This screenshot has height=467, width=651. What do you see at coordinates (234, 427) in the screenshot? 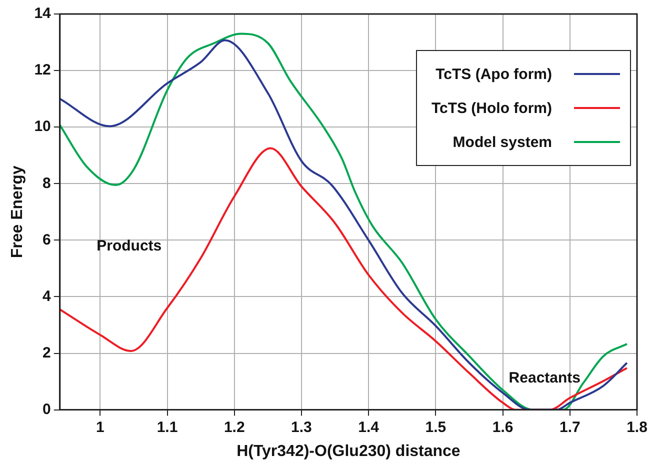
I see `x-tick-label: 1.2` at bounding box center [234, 427].